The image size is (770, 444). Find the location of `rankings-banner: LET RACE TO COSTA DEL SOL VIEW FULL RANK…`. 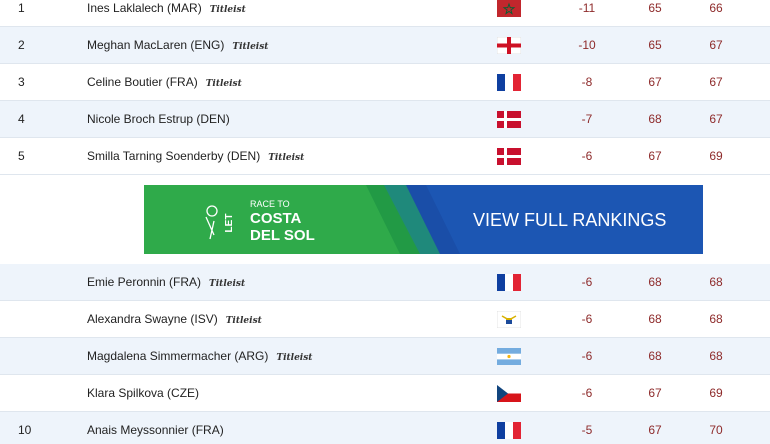

rankings-banner: LET RACE TO COSTA DEL SOL VIEW FULL RANK… is located at coordinates (423, 219).